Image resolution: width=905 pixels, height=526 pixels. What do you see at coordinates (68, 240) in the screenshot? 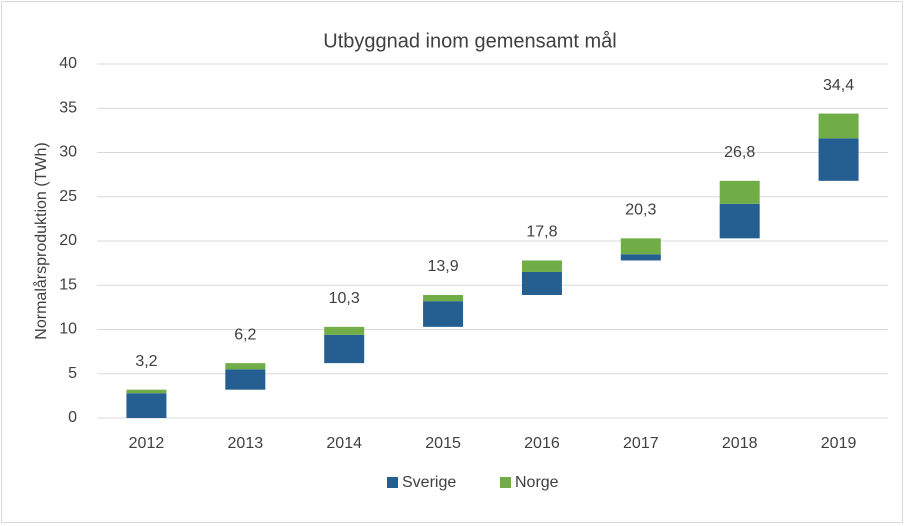
I see `y-tick-label: 20` at bounding box center [68, 240].